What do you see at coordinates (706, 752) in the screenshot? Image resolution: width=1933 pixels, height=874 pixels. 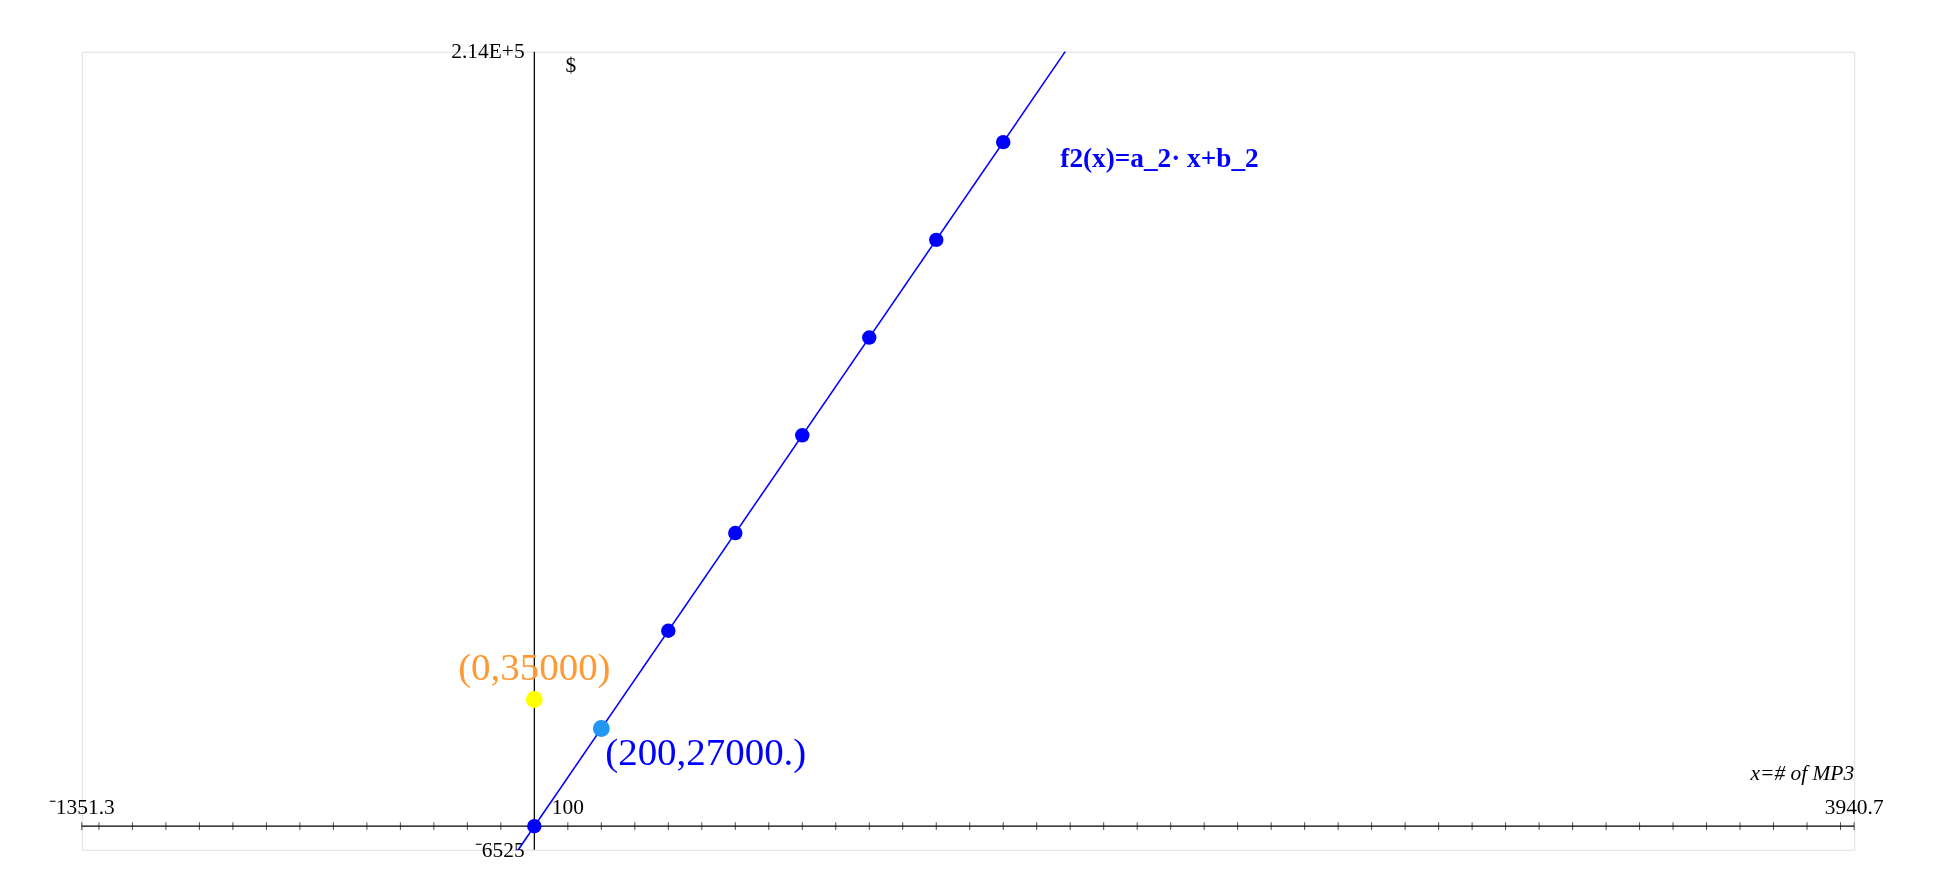 I see `annotation: (200,27000.)` at bounding box center [706, 752].